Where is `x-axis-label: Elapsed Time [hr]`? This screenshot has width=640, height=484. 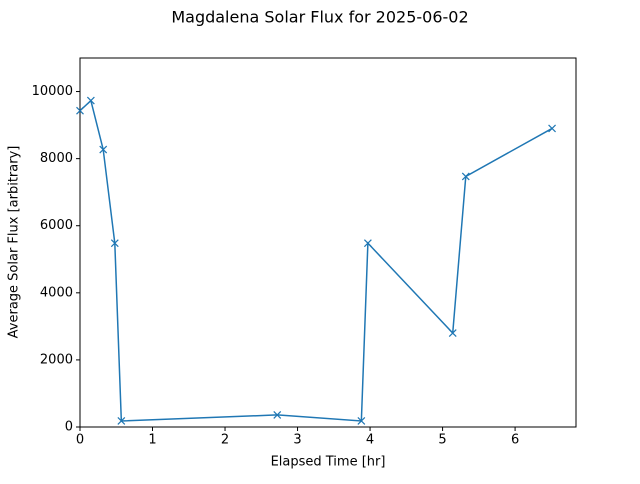 x-axis-label: Elapsed Time [hr] is located at coordinates (328, 462).